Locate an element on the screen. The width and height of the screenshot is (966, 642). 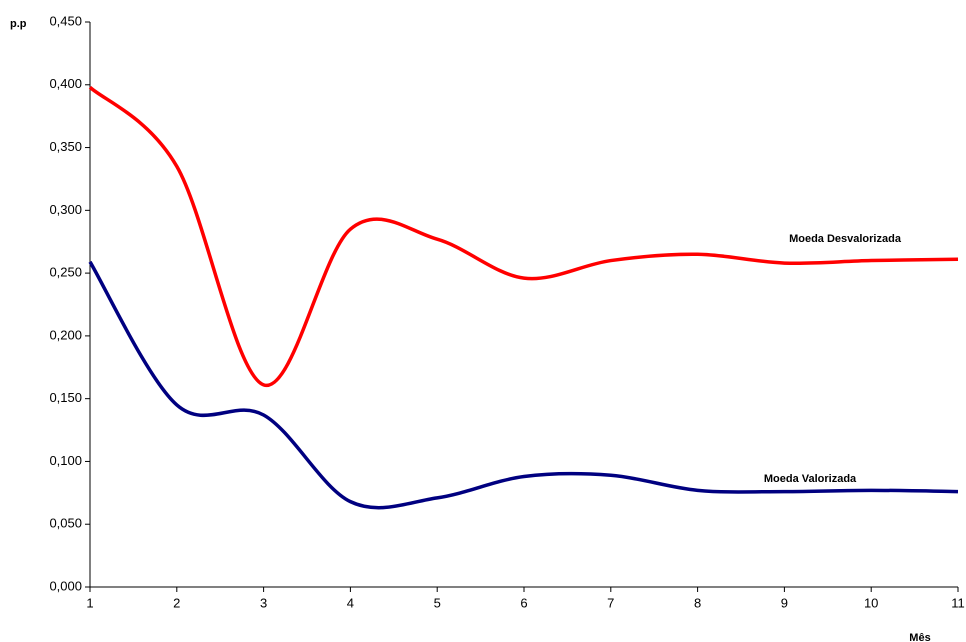
y-axis-label: p.p is located at coordinates (18, 24).